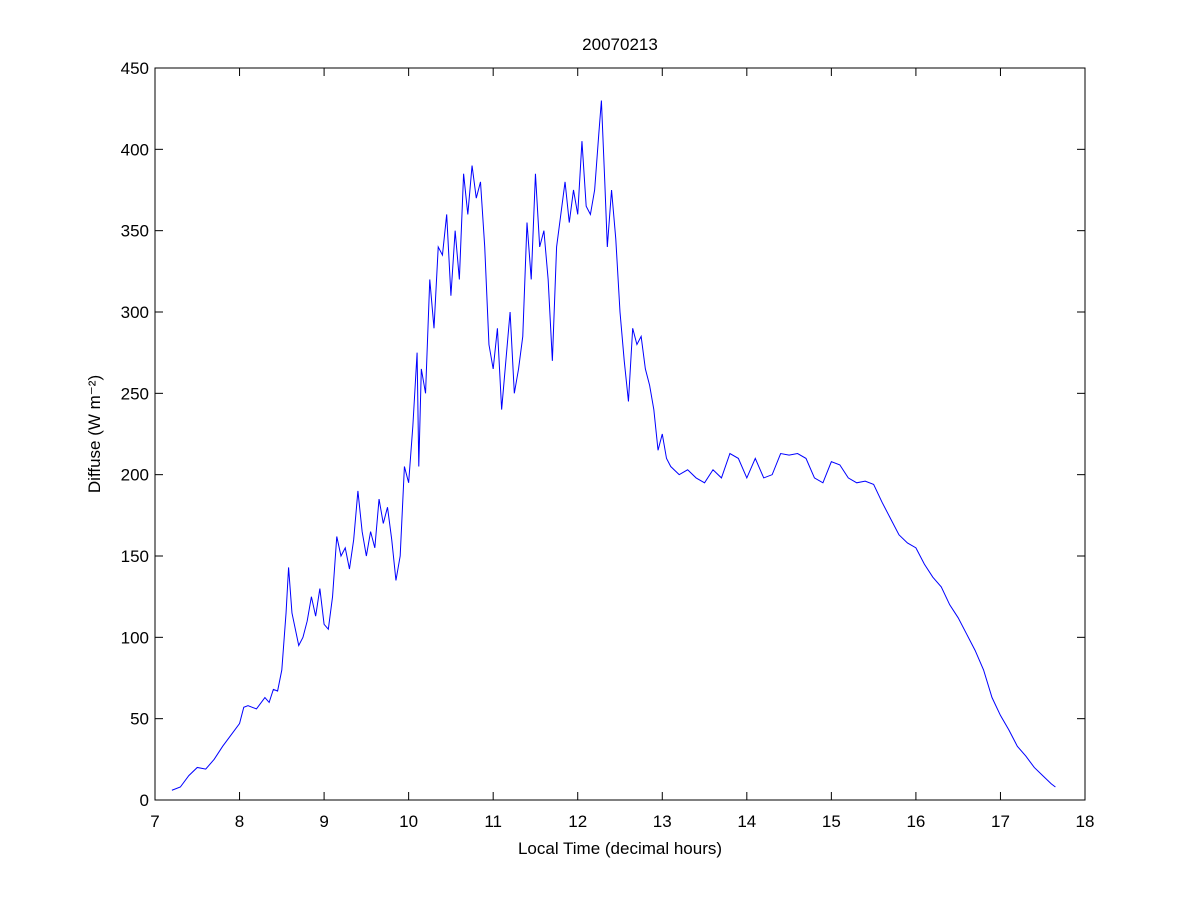 This screenshot has height=900, width=1200. What do you see at coordinates (135, 475) in the screenshot?
I see `y-tick-label: 200` at bounding box center [135, 475].